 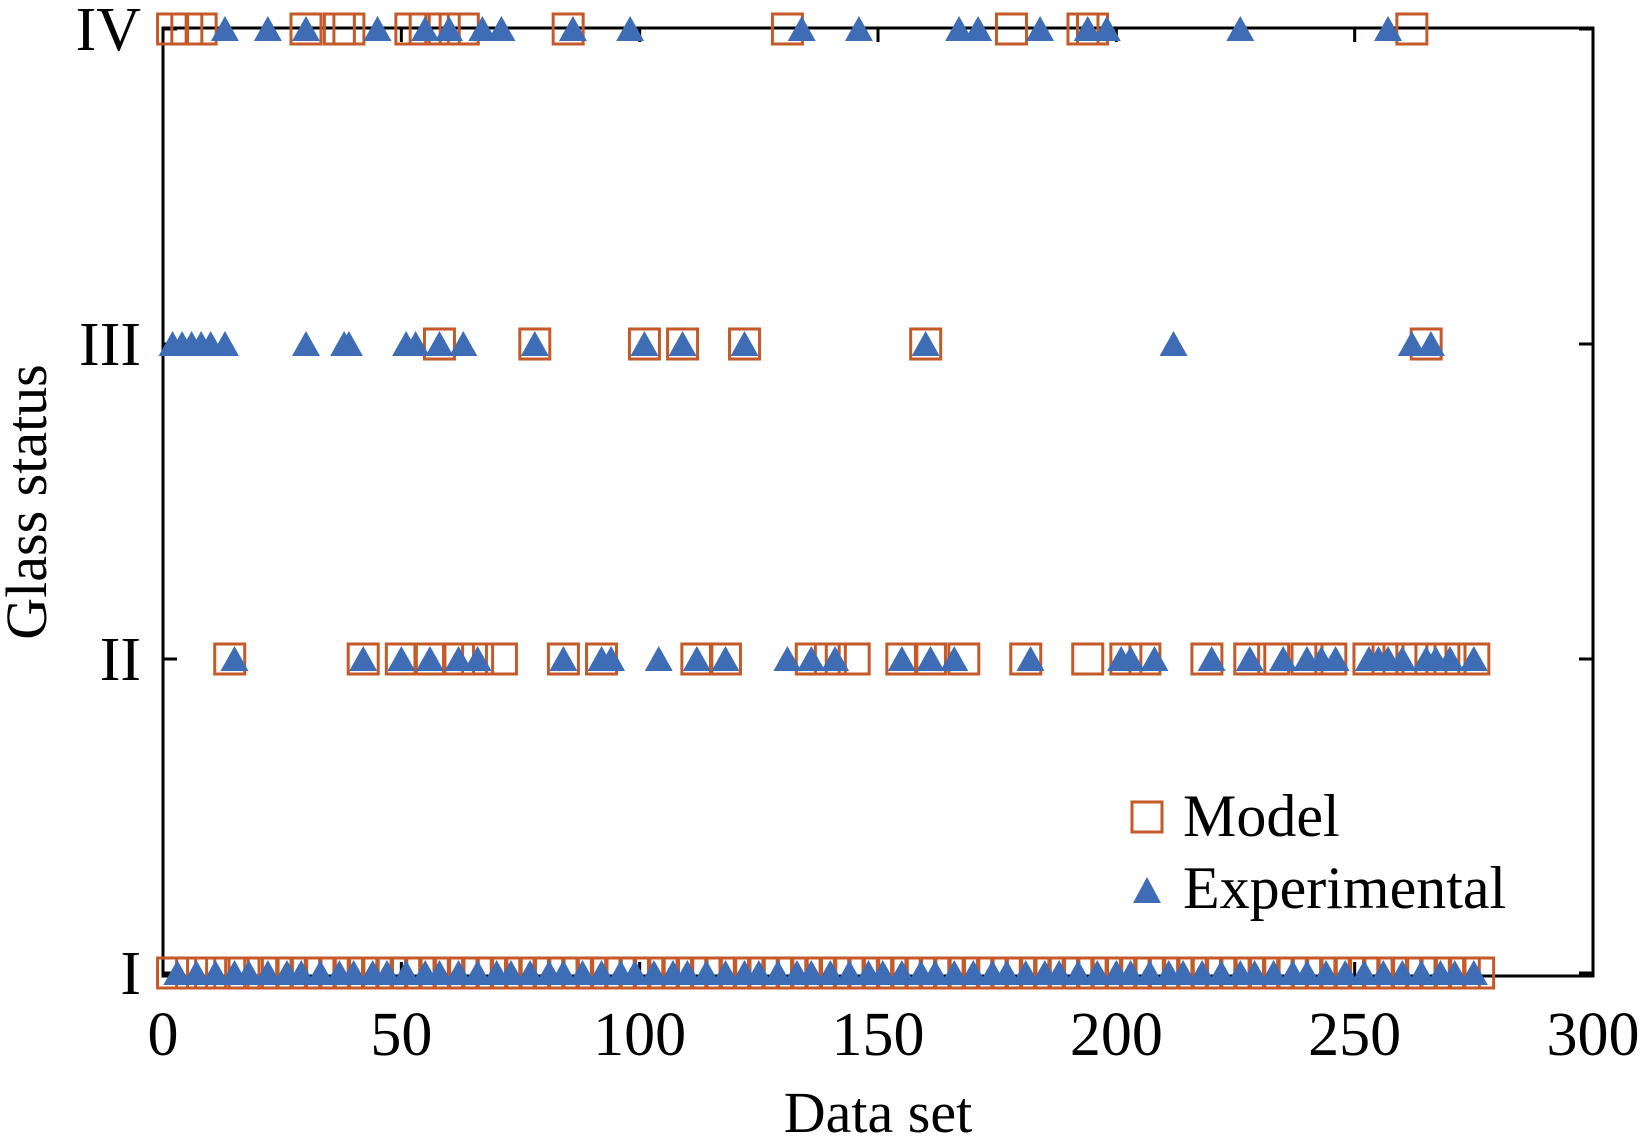 I want to click on x-tick-label: 100, so click(x=639, y=1035).